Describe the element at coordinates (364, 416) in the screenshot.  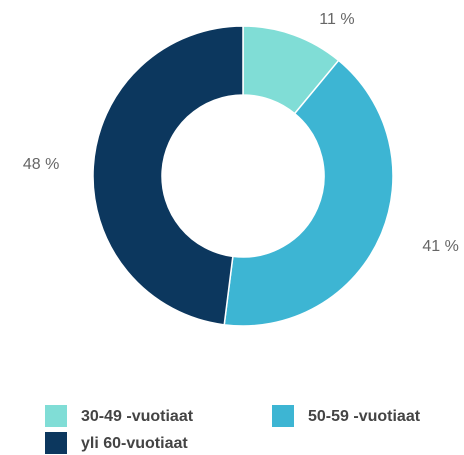
I see `legend-label: 50-59 -vuotiaat` at that location.